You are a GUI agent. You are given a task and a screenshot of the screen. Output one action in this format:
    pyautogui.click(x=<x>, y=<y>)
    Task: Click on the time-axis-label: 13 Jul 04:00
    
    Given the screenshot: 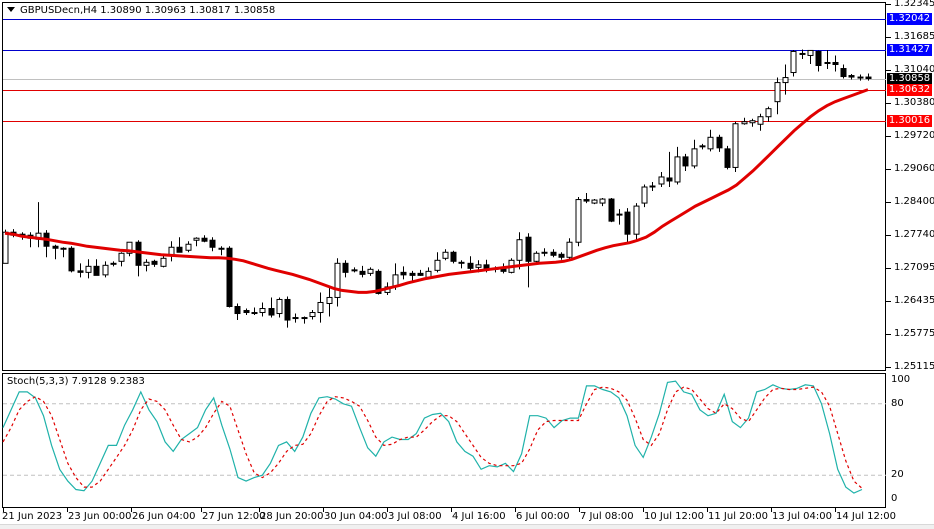 What is the action you would take?
    pyautogui.click(x=802, y=516)
    